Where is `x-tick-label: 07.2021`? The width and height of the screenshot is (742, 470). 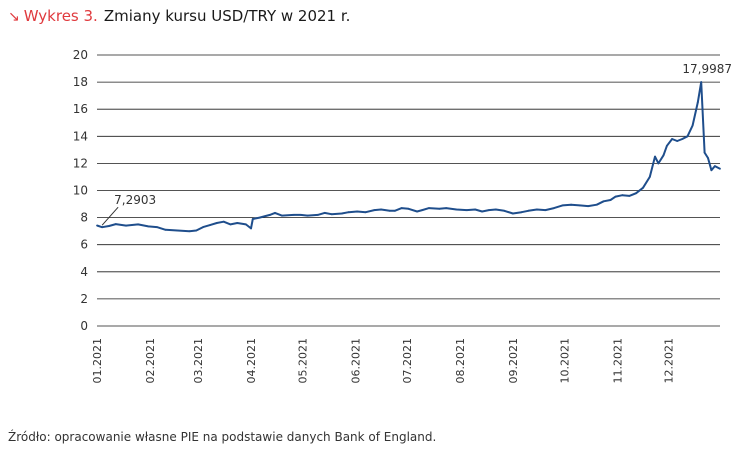
x-tick-label: 07.2021 is located at coordinates (407, 361).